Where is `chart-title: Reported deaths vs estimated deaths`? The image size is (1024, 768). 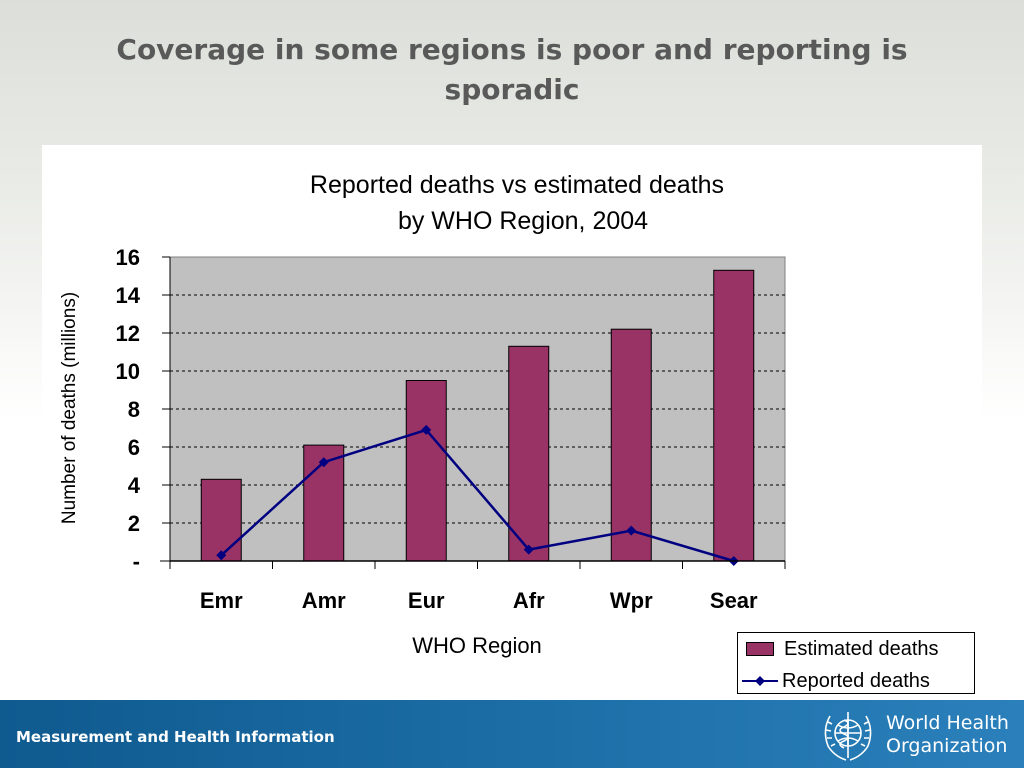 chart-title: Reported deaths vs estimated deaths is located at coordinates (517, 185).